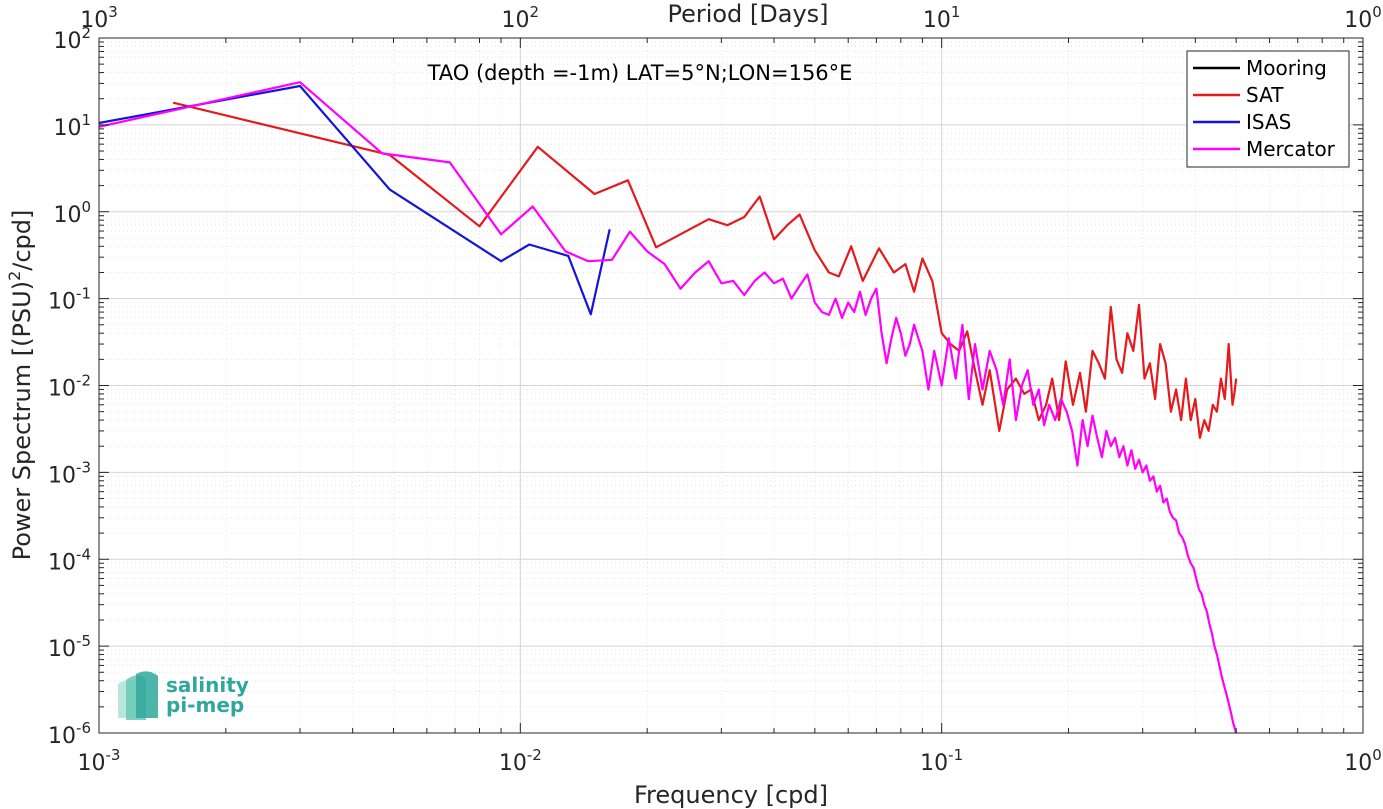 Image resolution: width=1383 pixels, height=809 pixels. What do you see at coordinates (521, 18) in the screenshot?
I see `x2-tick-label: 10²` at bounding box center [521, 18].